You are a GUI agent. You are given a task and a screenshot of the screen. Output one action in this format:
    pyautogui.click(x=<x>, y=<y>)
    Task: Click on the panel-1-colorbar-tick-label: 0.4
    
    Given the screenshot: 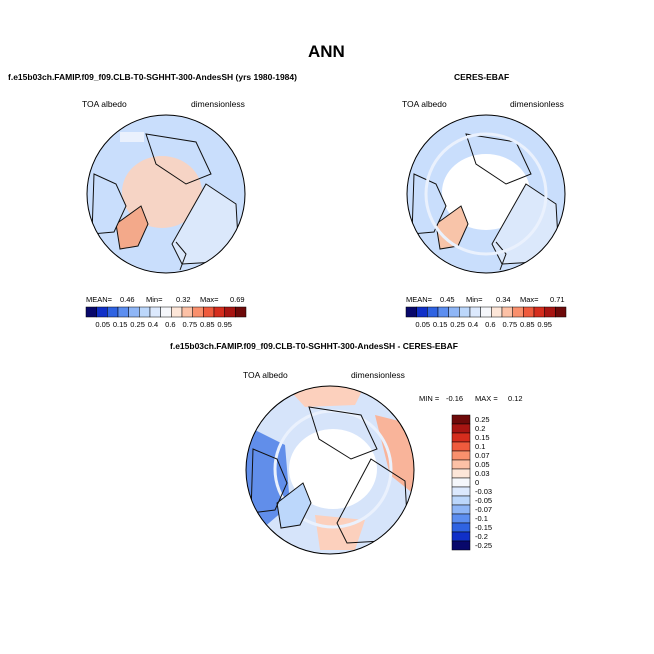 What is the action you would take?
    pyautogui.click(x=153, y=324)
    